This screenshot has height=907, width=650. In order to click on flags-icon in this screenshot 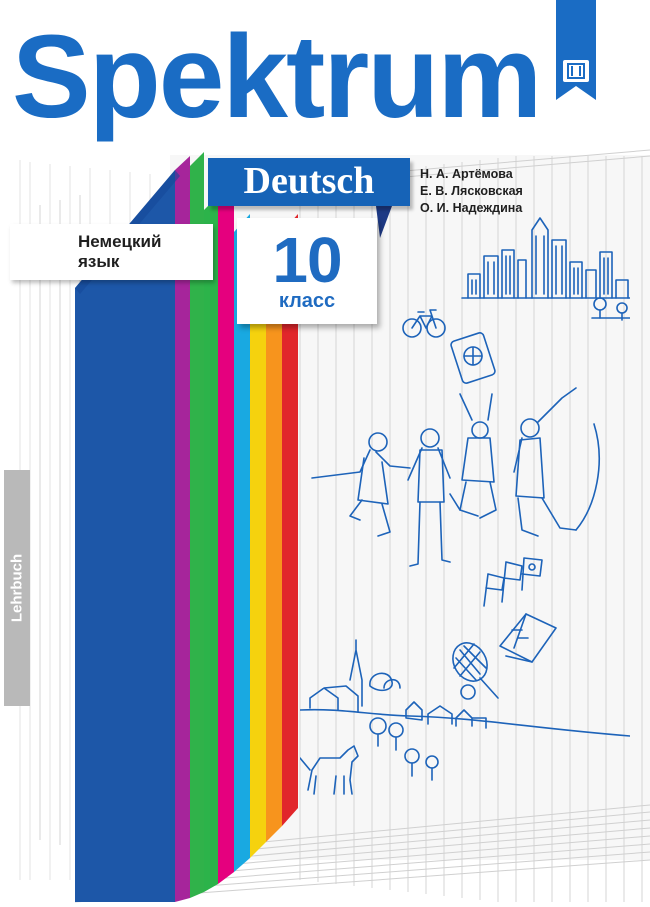, I will do `click(513, 582)`.